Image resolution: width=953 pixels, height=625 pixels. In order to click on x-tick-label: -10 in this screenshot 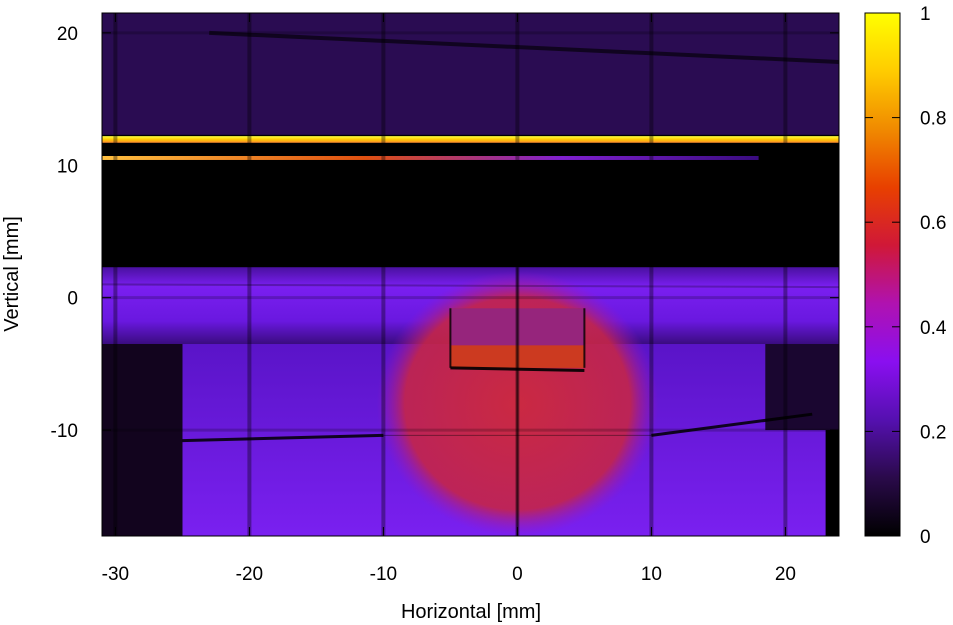, I will do `click(383, 574)`.